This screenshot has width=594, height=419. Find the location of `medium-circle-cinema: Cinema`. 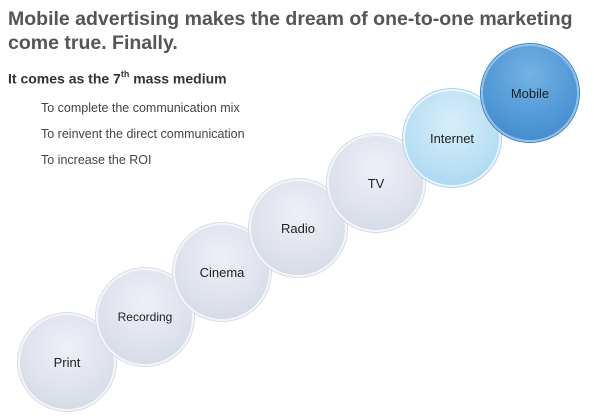

medium-circle-cinema: Cinema is located at coordinates (222, 272).